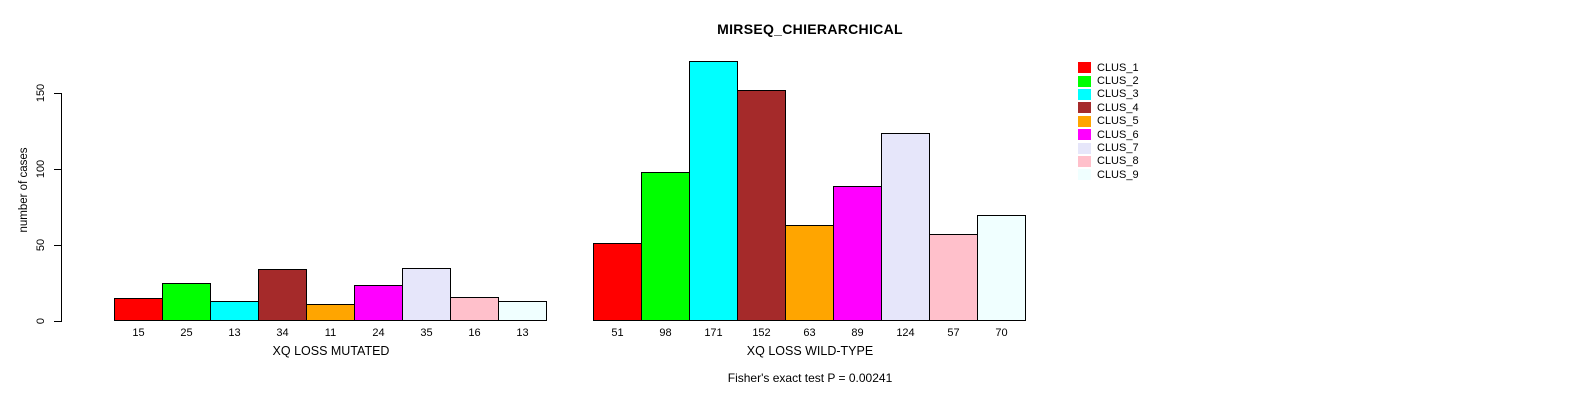  What do you see at coordinates (138, 309) in the screenshot?
I see `bar-clus-1-xq-loss-mutated` at bounding box center [138, 309].